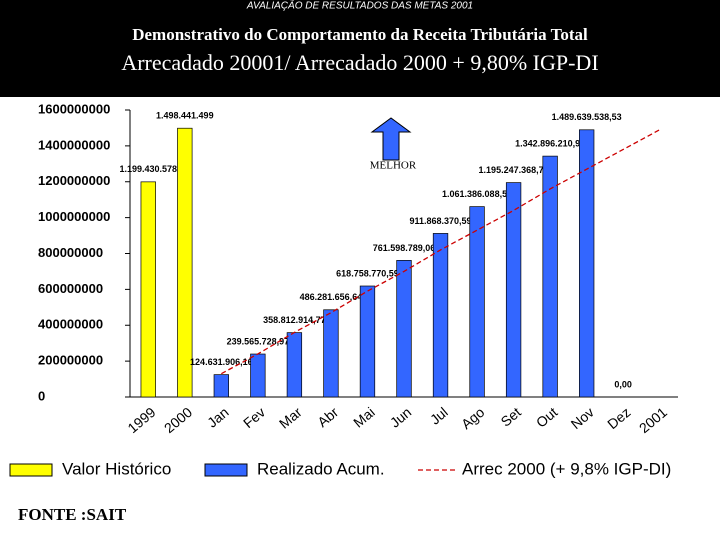 Image resolution: width=720 pixels, height=545 pixels. I want to click on x-tick-label: 2001, so click(653, 420).